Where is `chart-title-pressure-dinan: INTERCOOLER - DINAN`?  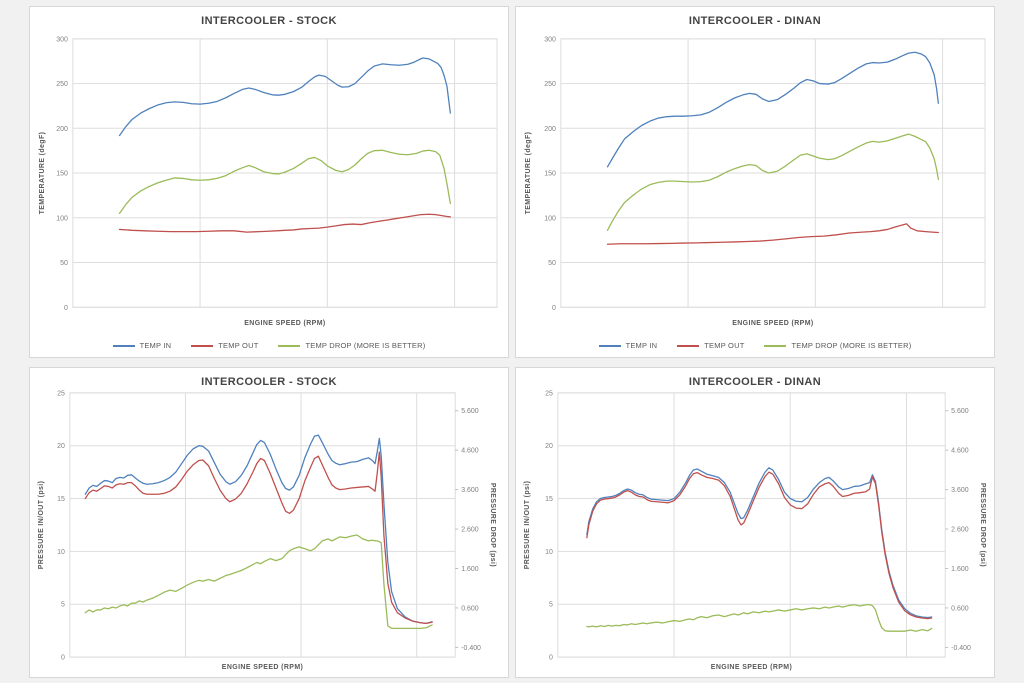 chart-title-pressure-dinan: INTERCOOLER - DINAN is located at coordinates (755, 382).